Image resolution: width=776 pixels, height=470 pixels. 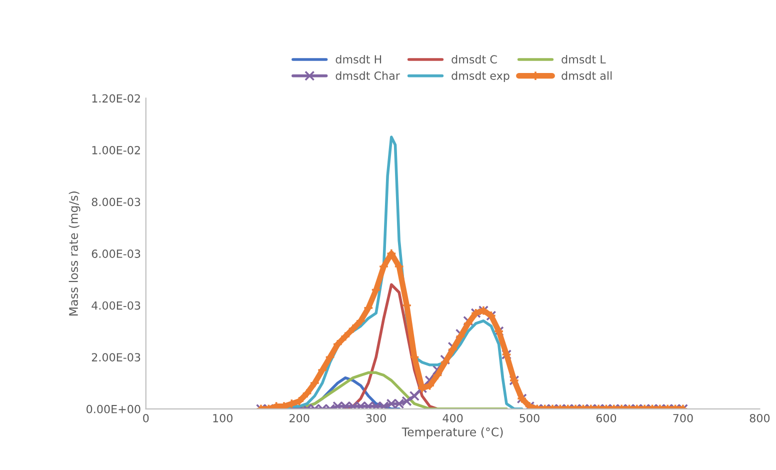 What do you see at coordinates (683, 418) in the screenshot?
I see `x-tick-label: 700` at bounding box center [683, 418].